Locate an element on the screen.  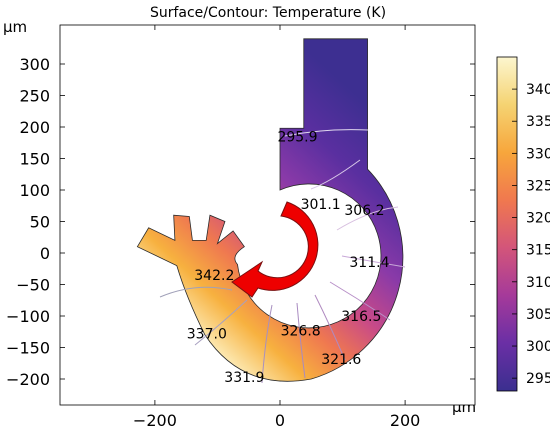
y-axis-unit: μm is located at coordinates (15, 27).